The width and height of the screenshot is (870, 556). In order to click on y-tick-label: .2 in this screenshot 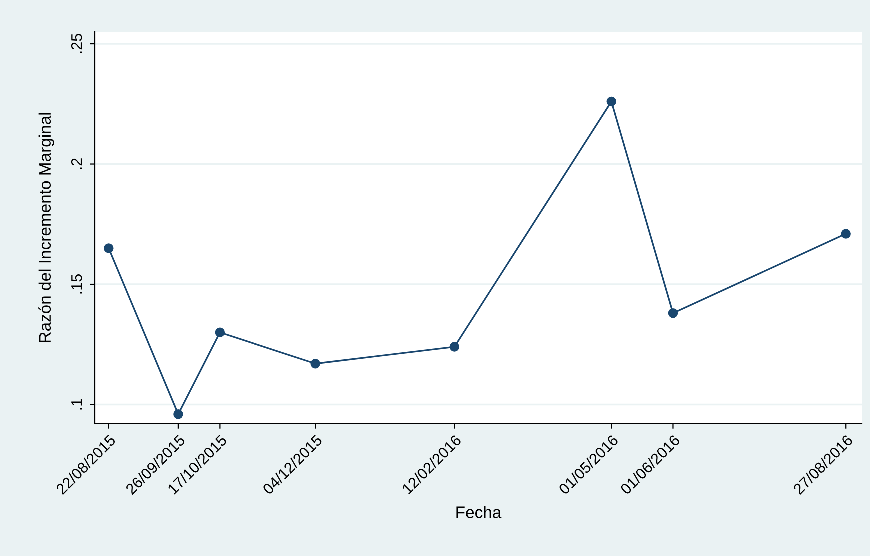, I will do `click(76, 164)`.